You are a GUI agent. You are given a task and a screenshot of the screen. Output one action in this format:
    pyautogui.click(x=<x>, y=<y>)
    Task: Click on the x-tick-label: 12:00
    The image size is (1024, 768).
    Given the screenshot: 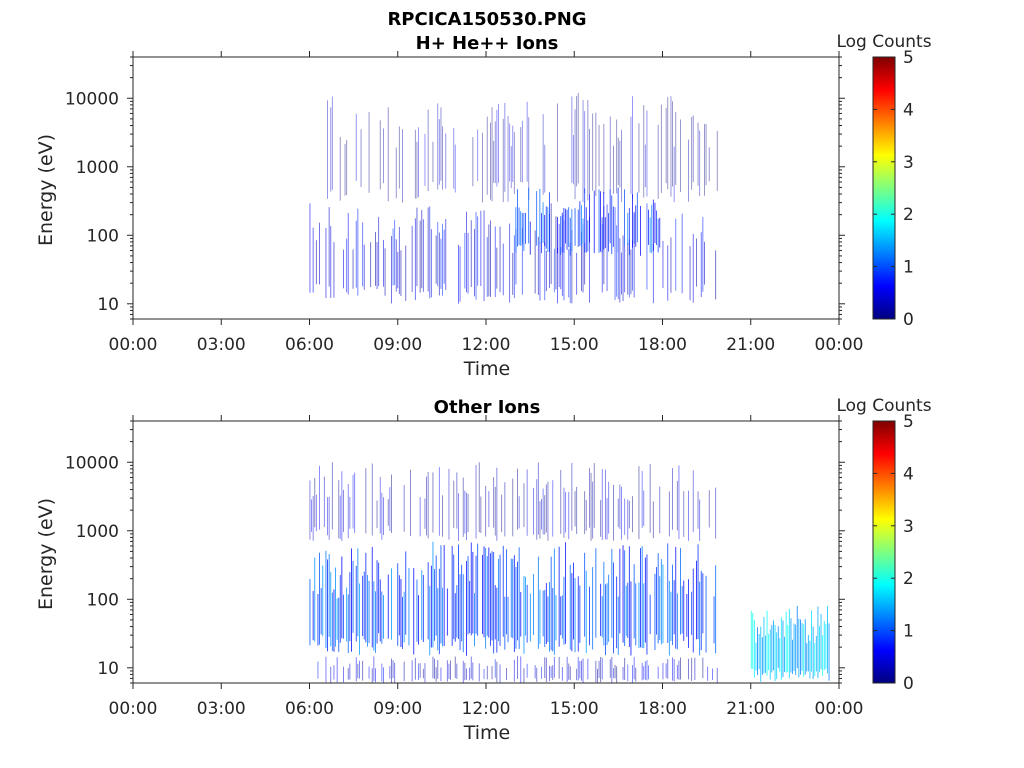 What is the action you would take?
    pyautogui.click(x=486, y=345)
    